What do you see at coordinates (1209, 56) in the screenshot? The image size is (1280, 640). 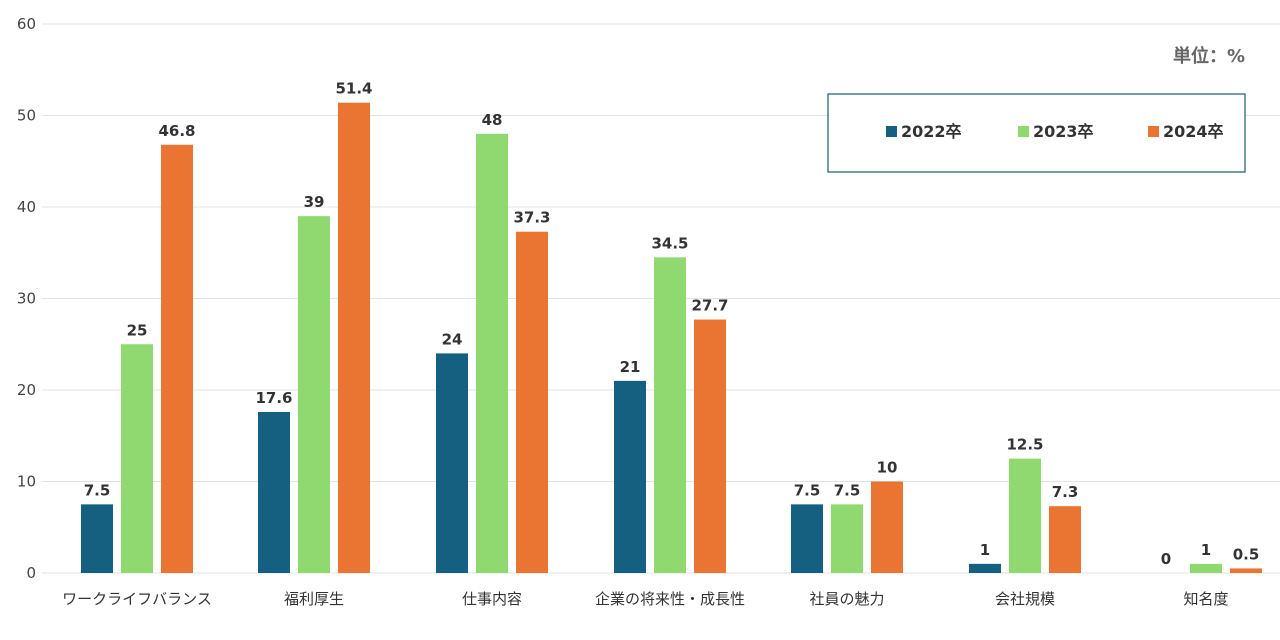 I see `unit-label: 単位：%` at bounding box center [1209, 56].